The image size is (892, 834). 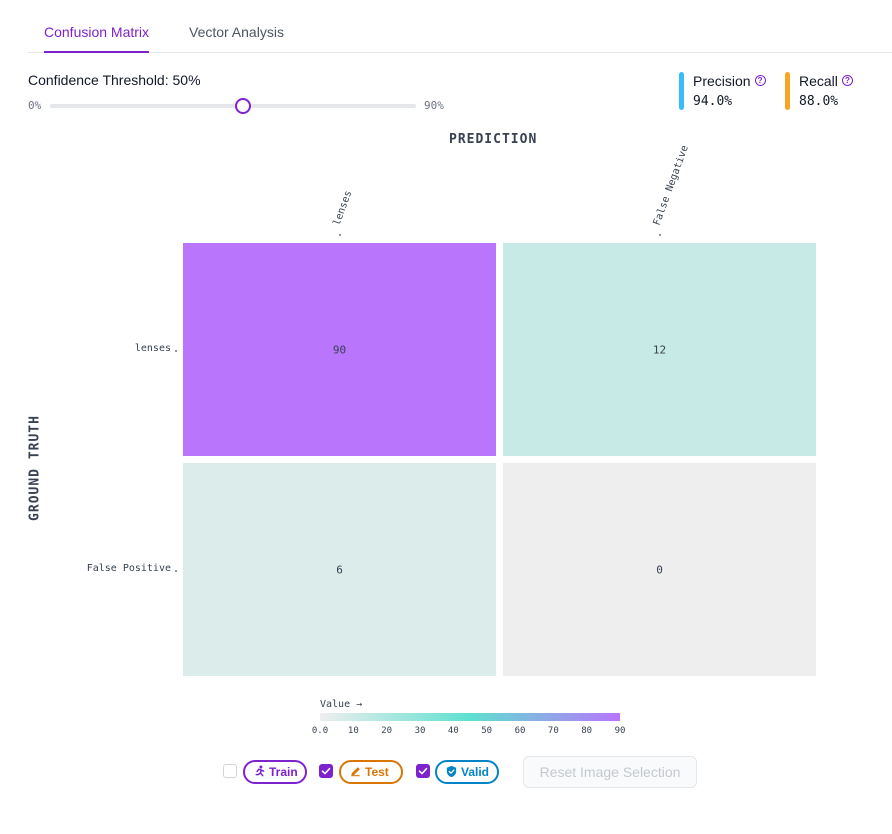 I want to click on cell-value-label: 90, so click(x=339, y=349).